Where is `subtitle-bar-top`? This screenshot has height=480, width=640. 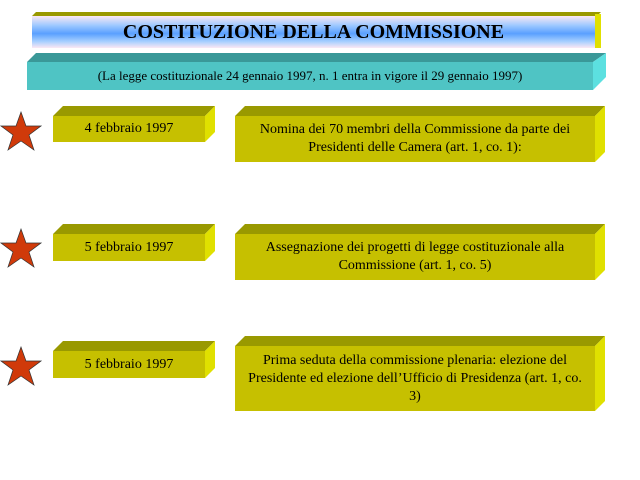
subtitle-bar-top is located at coordinates (316, 57).